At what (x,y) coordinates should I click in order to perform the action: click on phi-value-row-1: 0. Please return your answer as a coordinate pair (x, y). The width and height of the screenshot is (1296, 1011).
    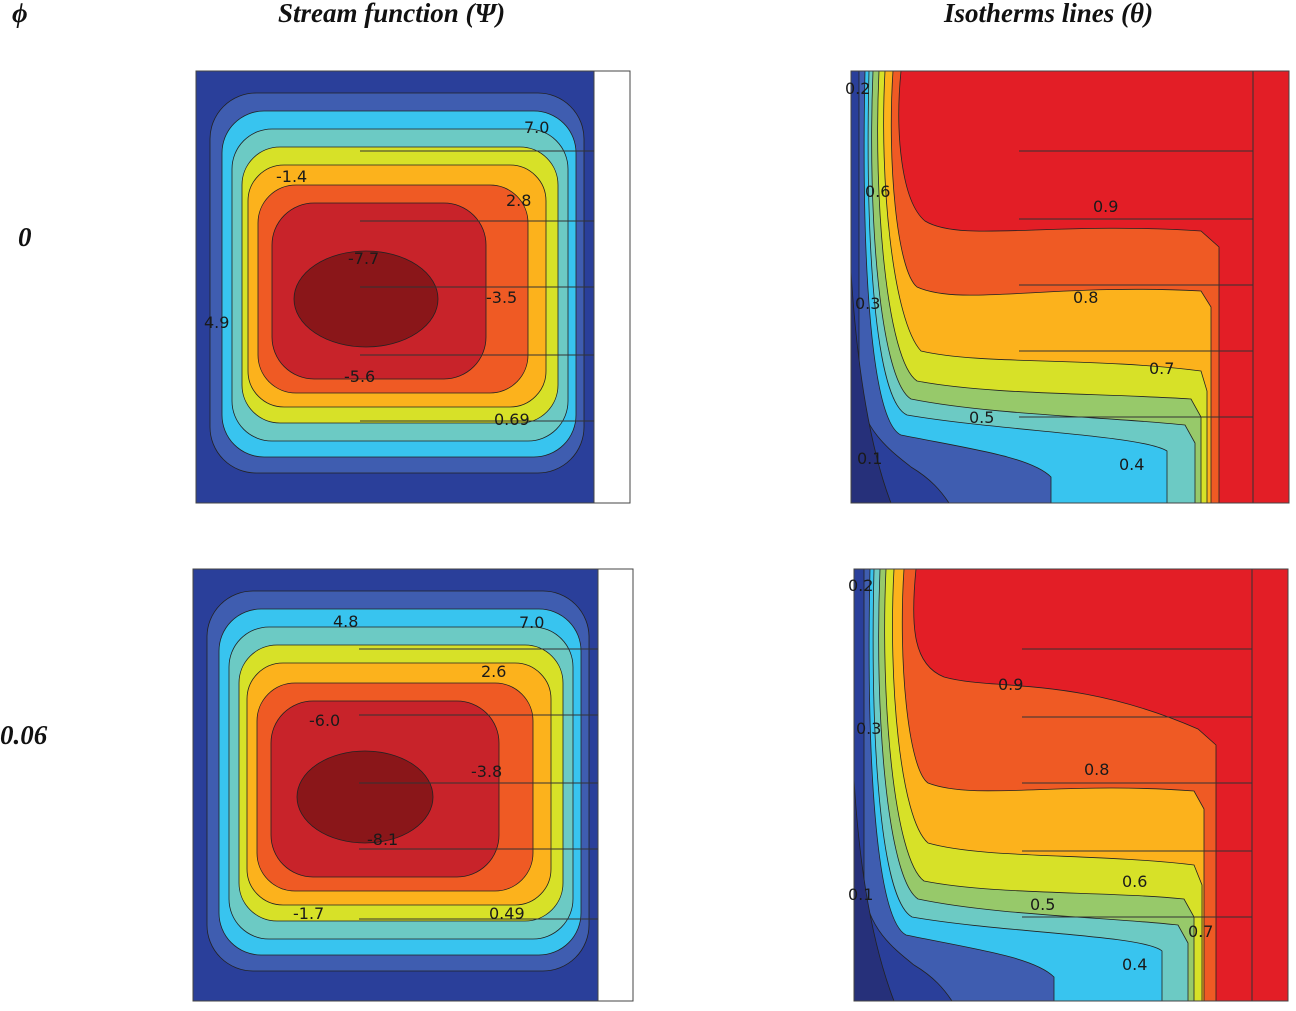
    Looking at the image, I should click on (25, 237).